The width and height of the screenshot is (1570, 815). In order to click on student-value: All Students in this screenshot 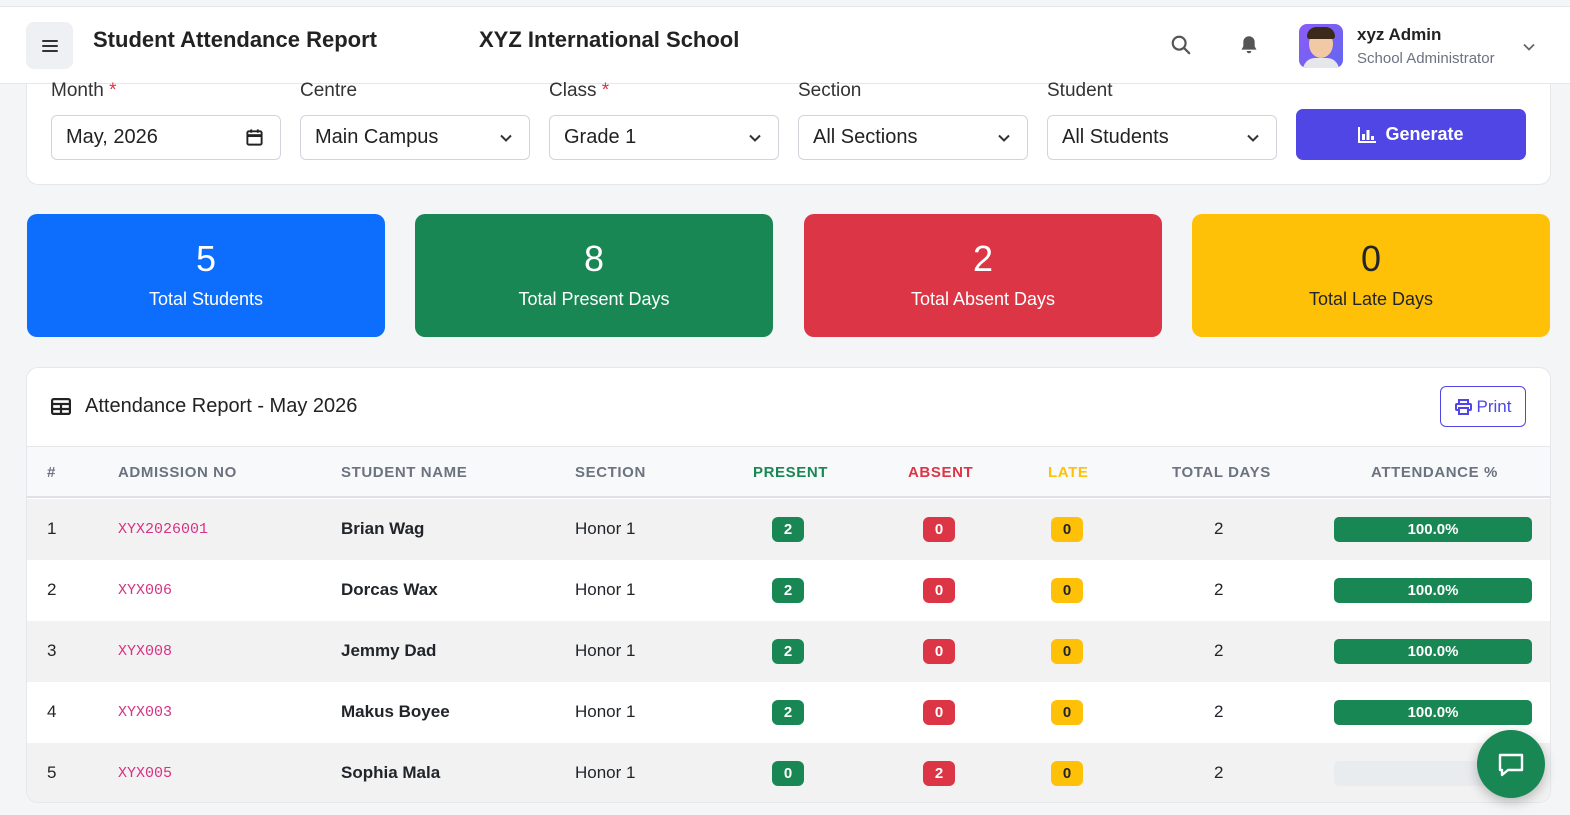, I will do `click(1115, 137)`.